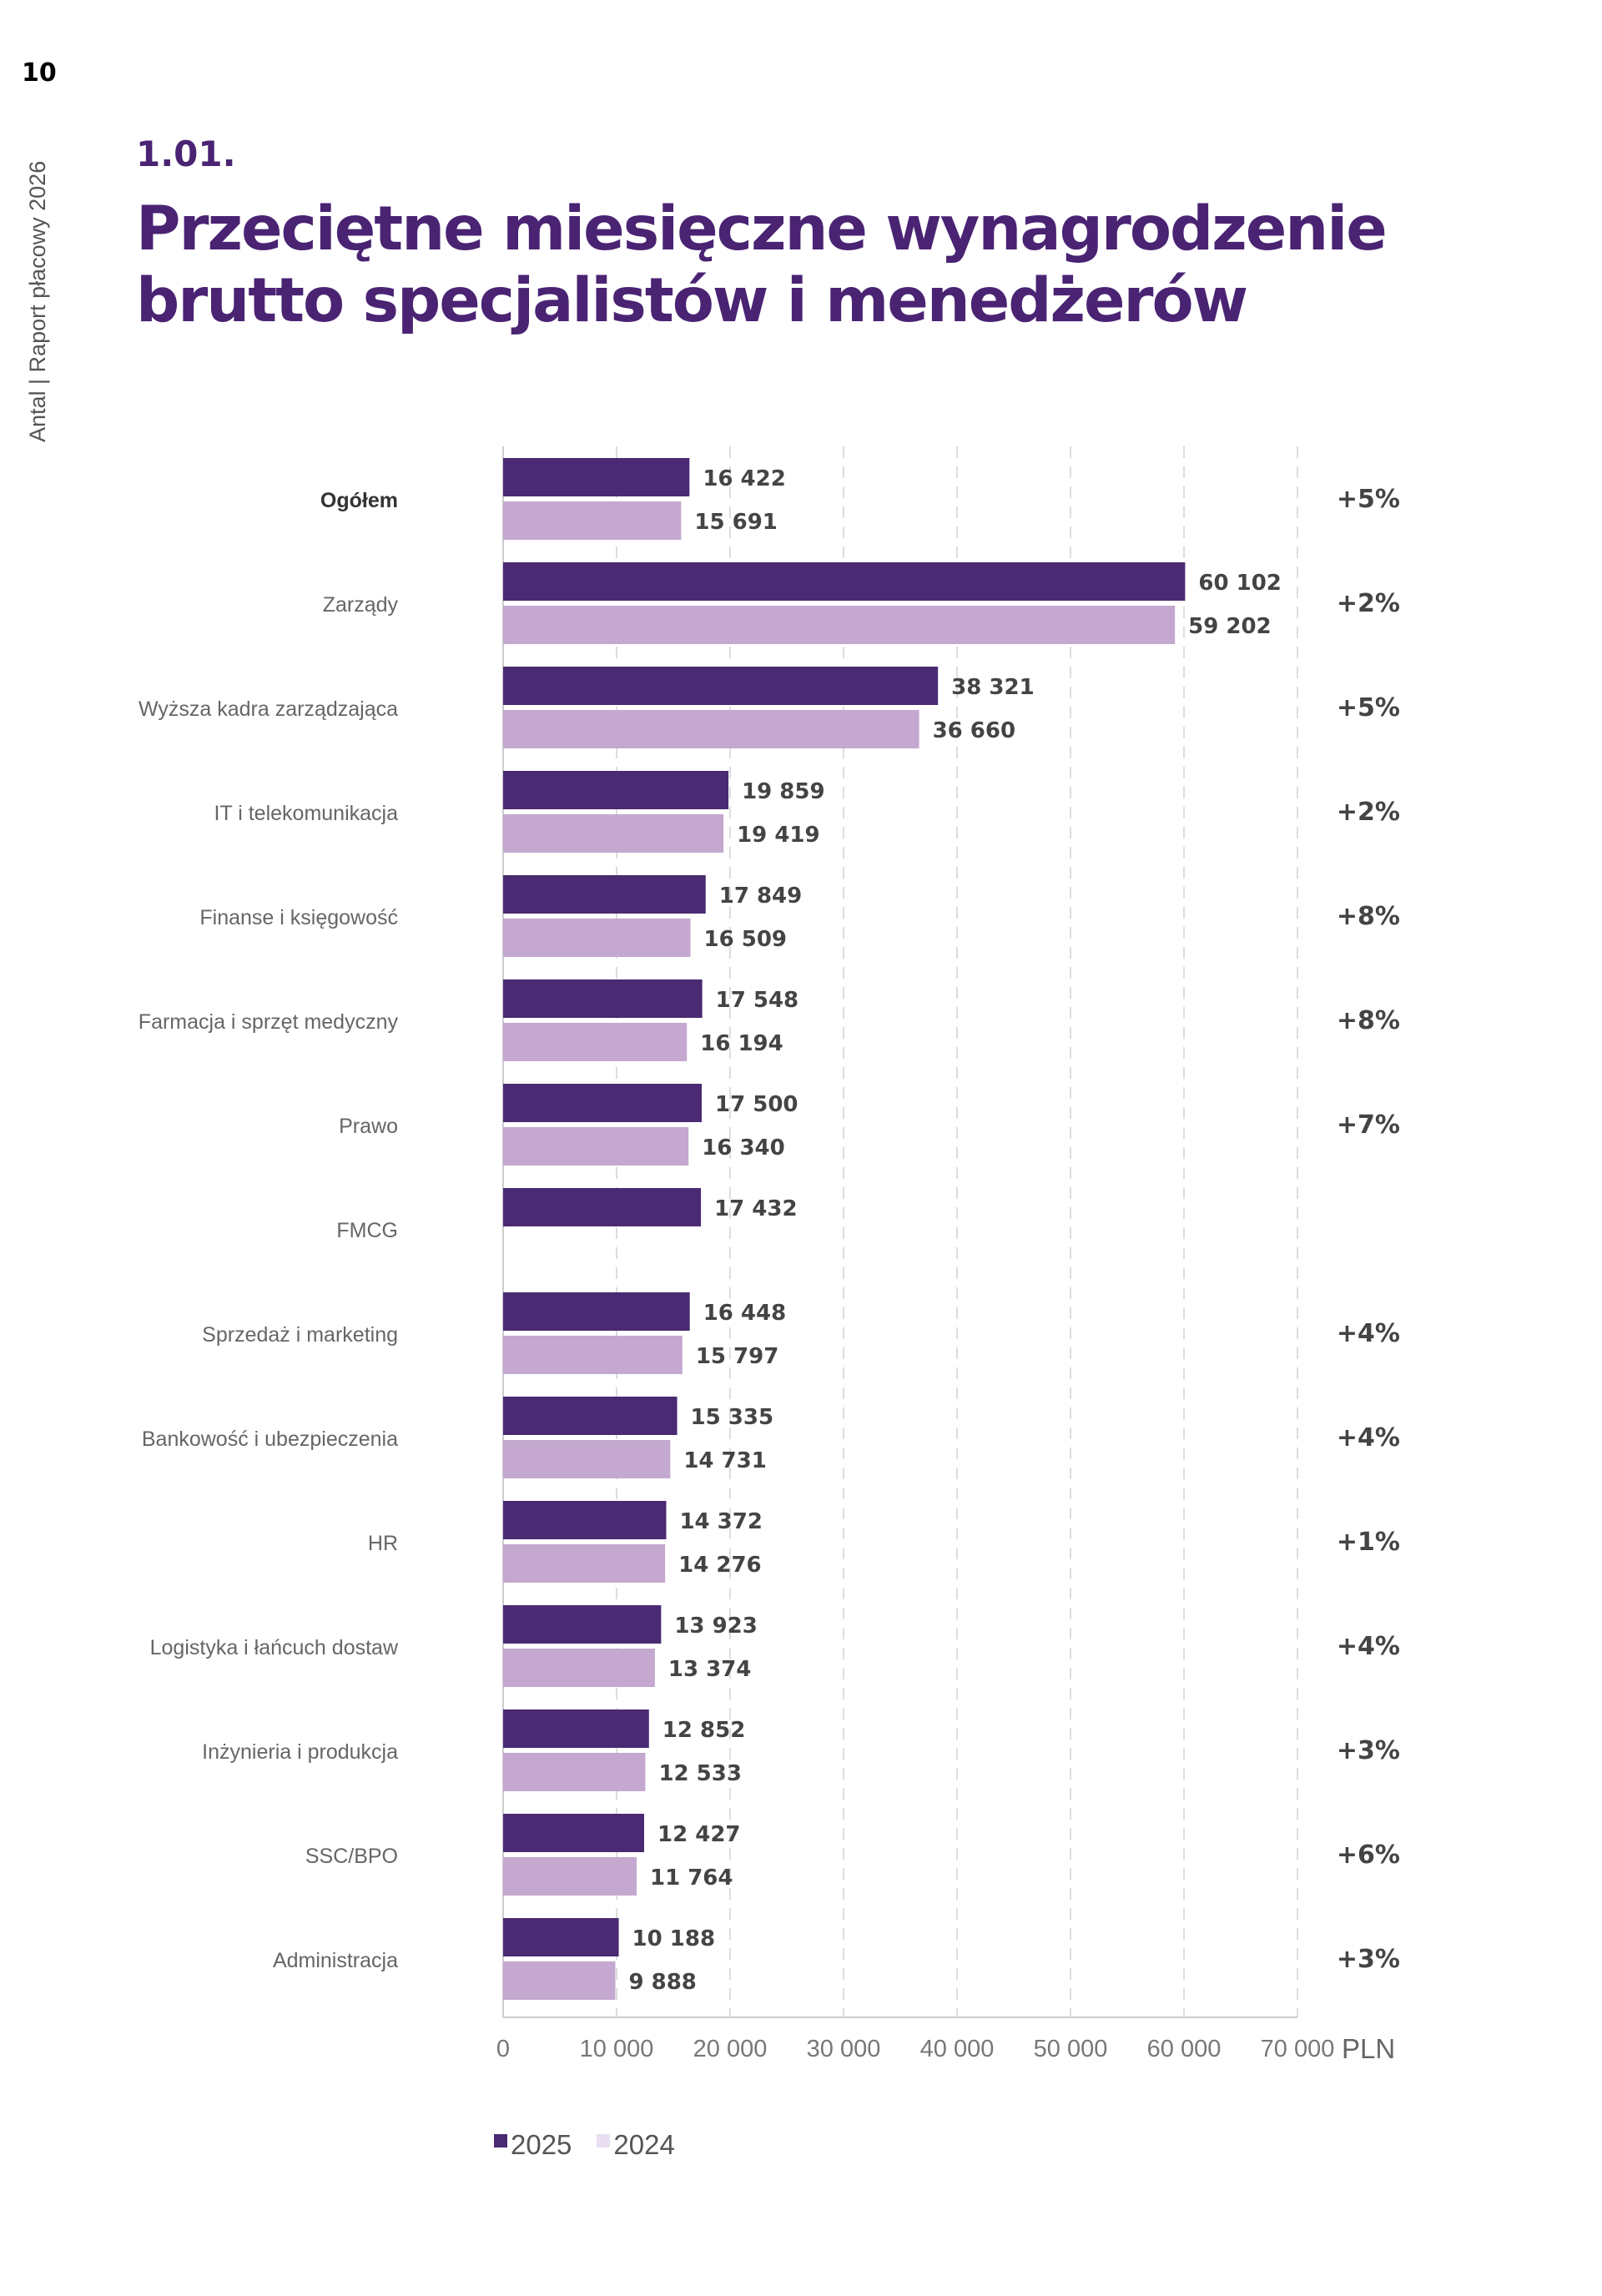 The width and height of the screenshot is (1602, 2296). Describe the element at coordinates (1368, 1542) in the screenshot. I see `change-percent-label: +1%` at that location.